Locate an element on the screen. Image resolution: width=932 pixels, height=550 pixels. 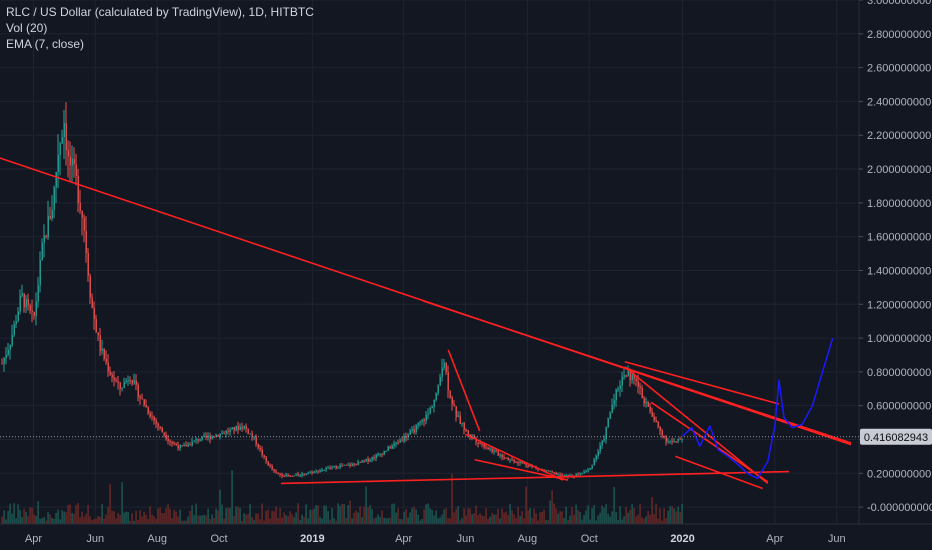
ema-indicator-label: EMA (7, close) is located at coordinates (45, 44).